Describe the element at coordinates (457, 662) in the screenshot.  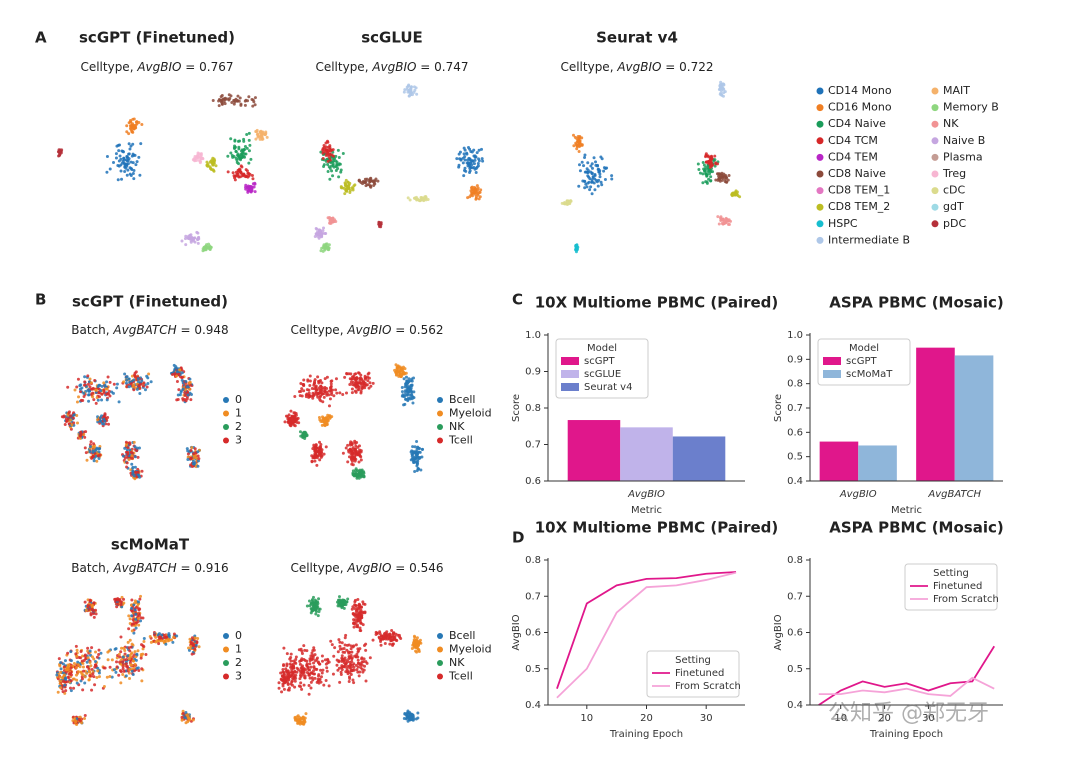
I see `legend-label: NK` at that location.